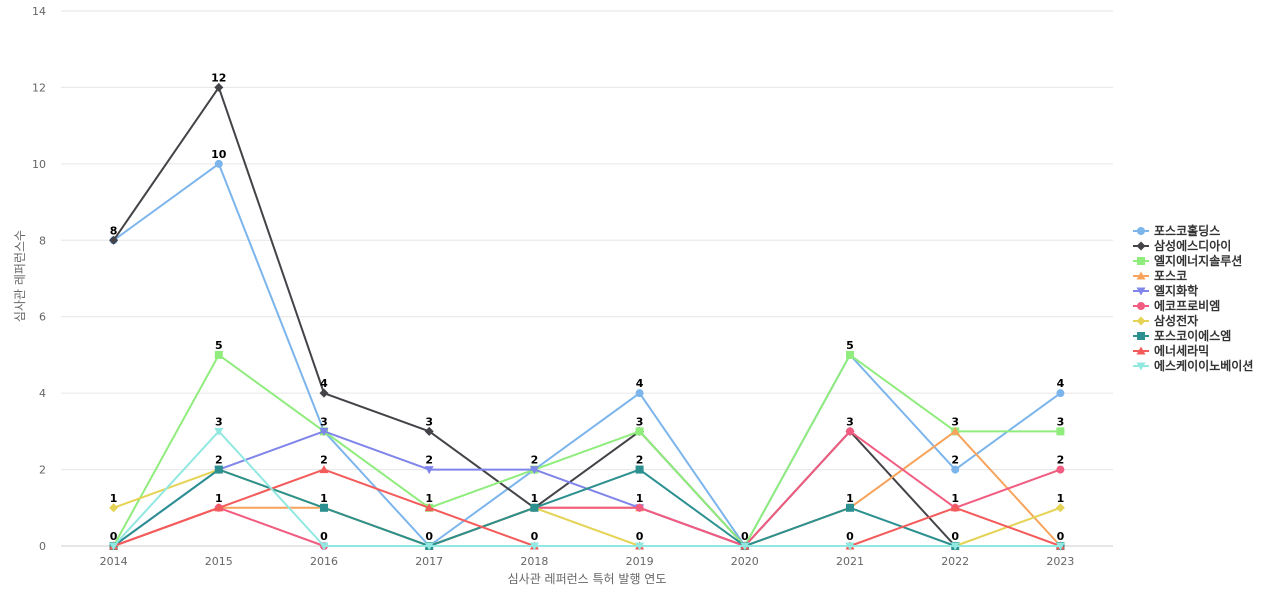 This screenshot has width=1280, height=600. I want to click on y-tick-label: 8, so click(42, 240).